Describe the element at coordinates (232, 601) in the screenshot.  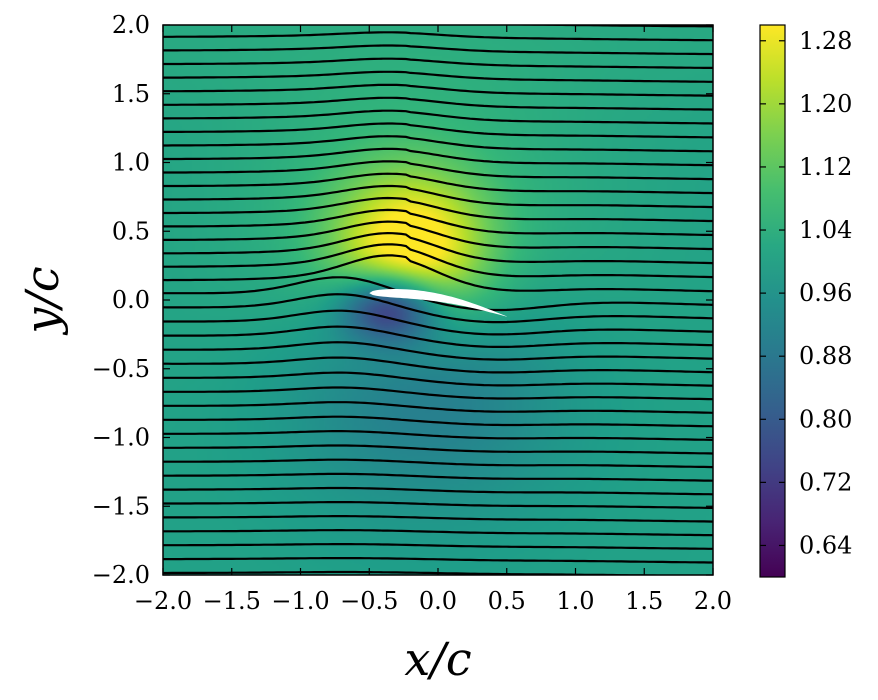
I see `x-tick-label: −1.5` at that location.